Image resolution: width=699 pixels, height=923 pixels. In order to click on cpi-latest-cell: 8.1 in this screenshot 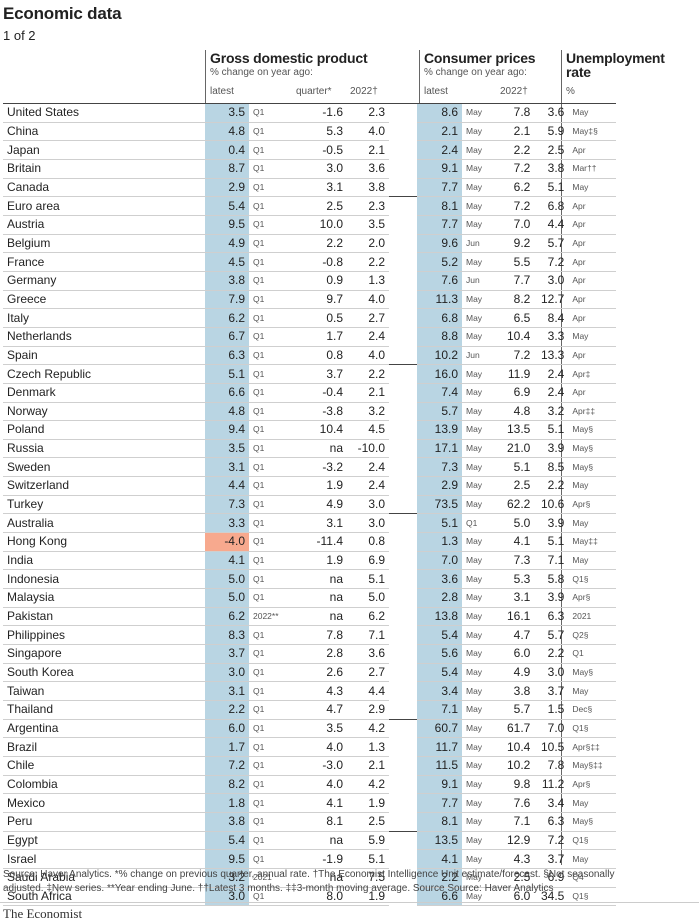, I will do `click(439, 206)`.